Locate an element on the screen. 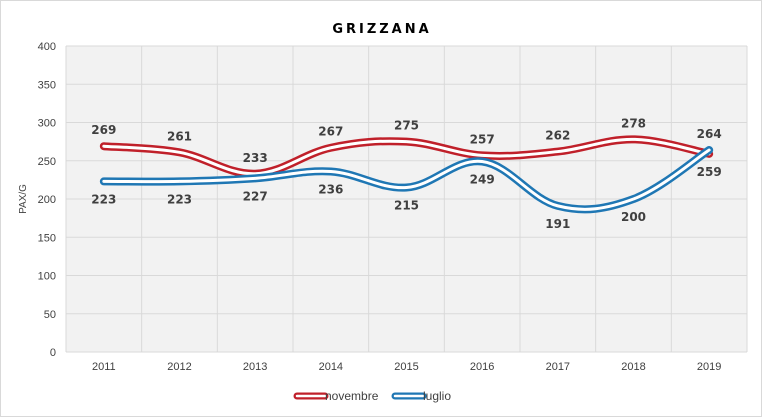 The width and height of the screenshot is (762, 418). data-label-luglio: 215 is located at coordinates (406, 206).